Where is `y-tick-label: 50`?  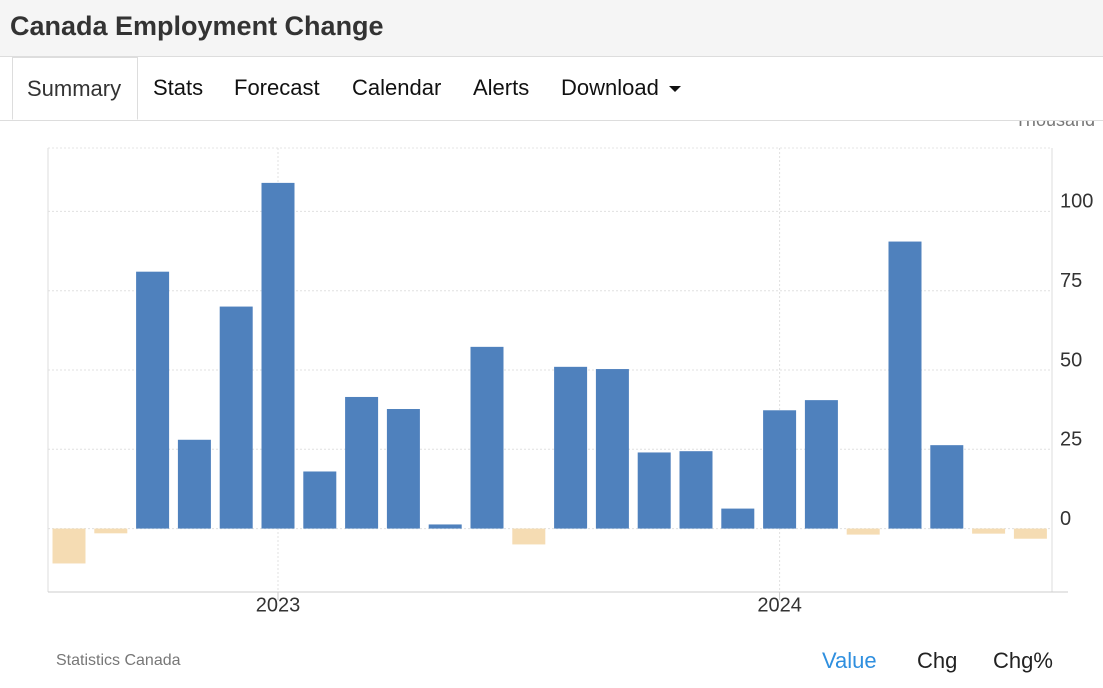 y-tick-label: 50 is located at coordinates (1071, 360).